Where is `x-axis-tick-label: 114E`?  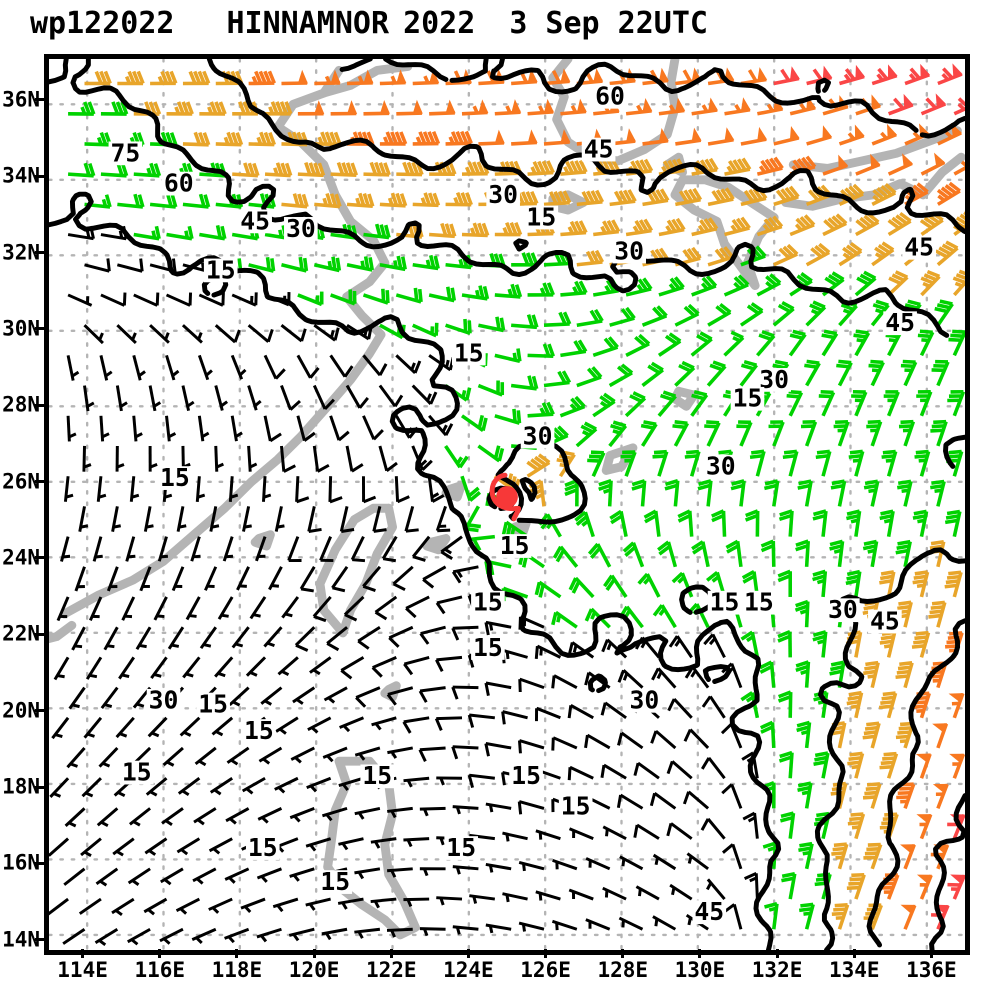 x-axis-tick-label: 114E is located at coordinates (82, 970).